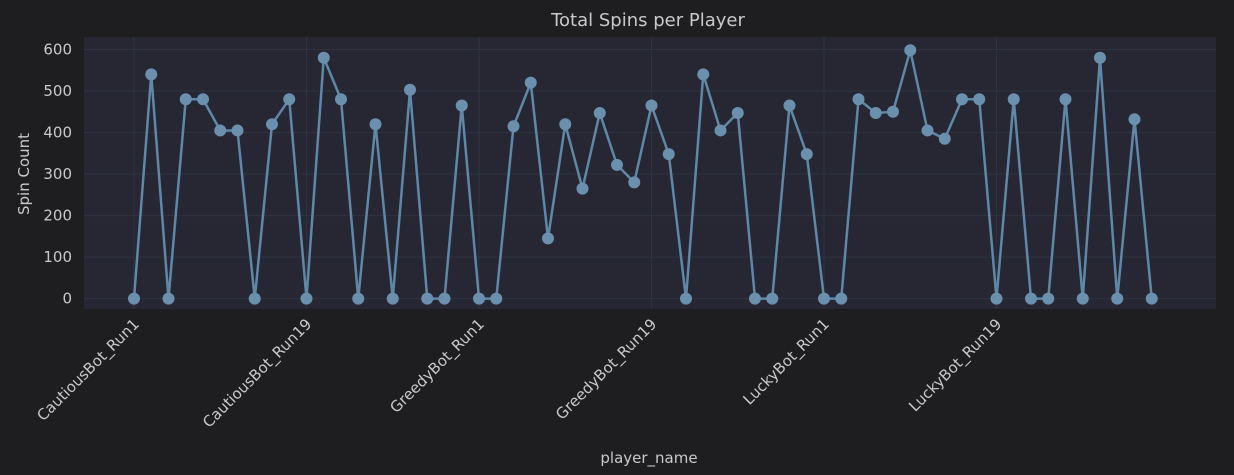  I want to click on y-tick-layer: 0 100 200 300 400 500 600, so click(57, 173).